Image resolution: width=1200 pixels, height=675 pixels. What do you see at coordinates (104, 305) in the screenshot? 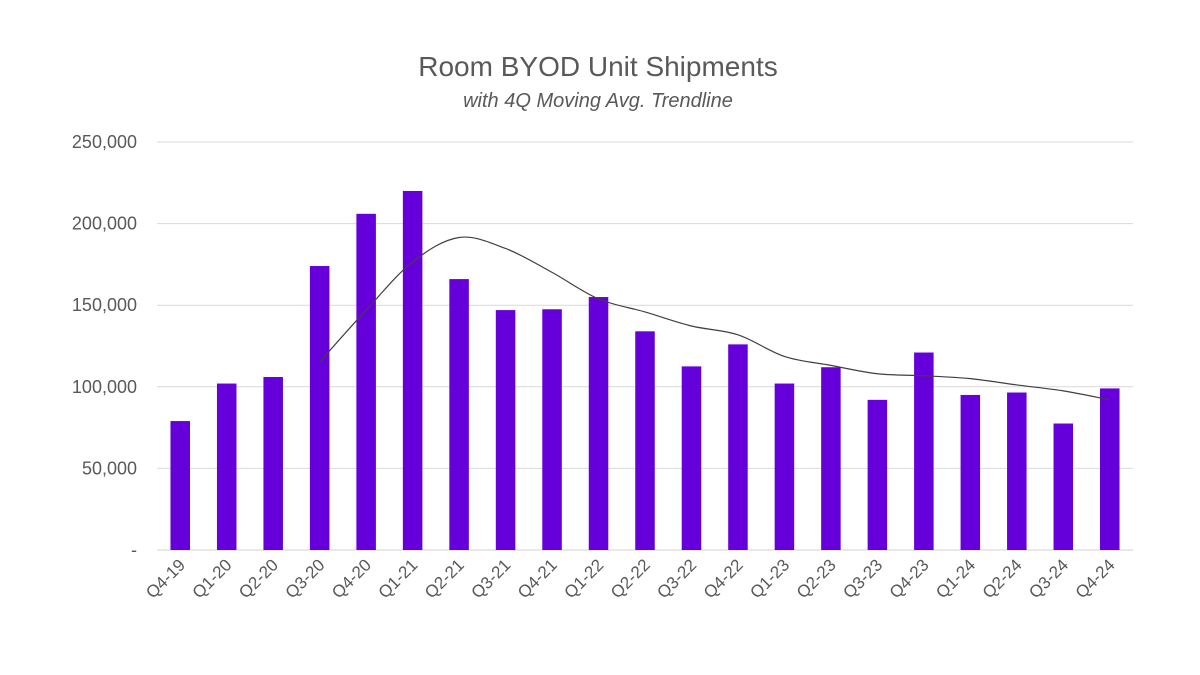
I see `y-tick-label: 150,000` at bounding box center [104, 305].